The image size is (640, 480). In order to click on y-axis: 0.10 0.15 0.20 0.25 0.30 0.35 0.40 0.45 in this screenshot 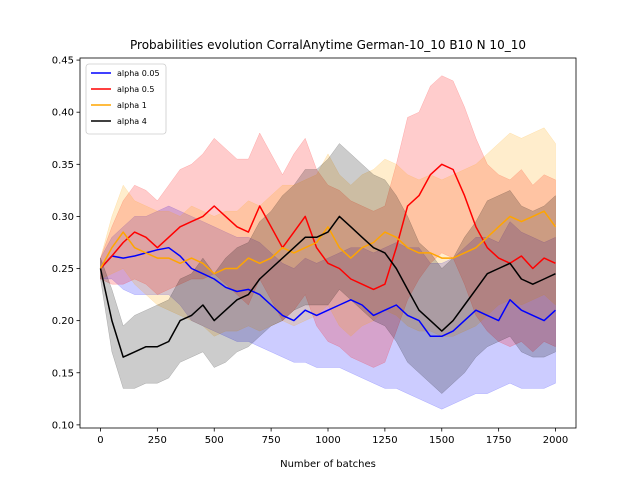, I will do `click(66, 243)`.